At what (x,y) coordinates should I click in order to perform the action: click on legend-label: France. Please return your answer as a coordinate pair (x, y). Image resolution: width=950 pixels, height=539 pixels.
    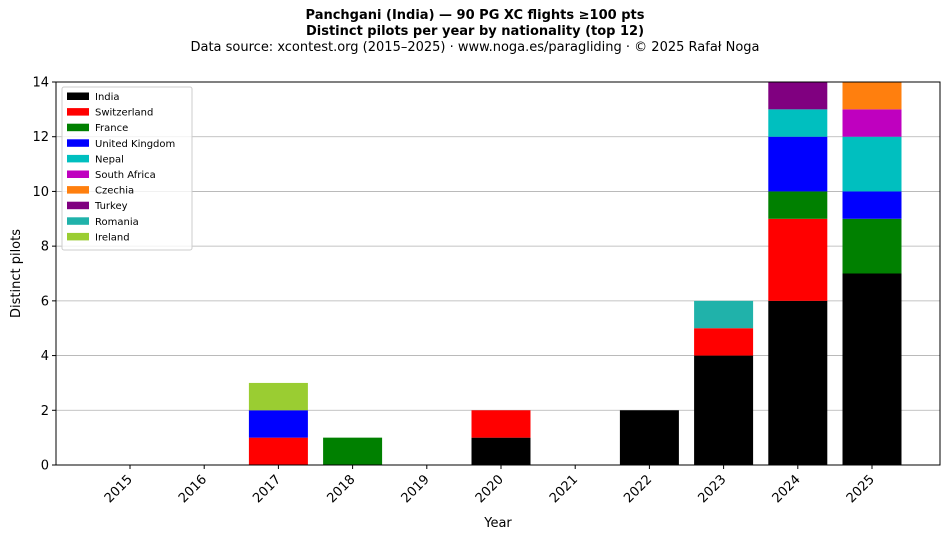
    Looking at the image, I should click on (111, 128).